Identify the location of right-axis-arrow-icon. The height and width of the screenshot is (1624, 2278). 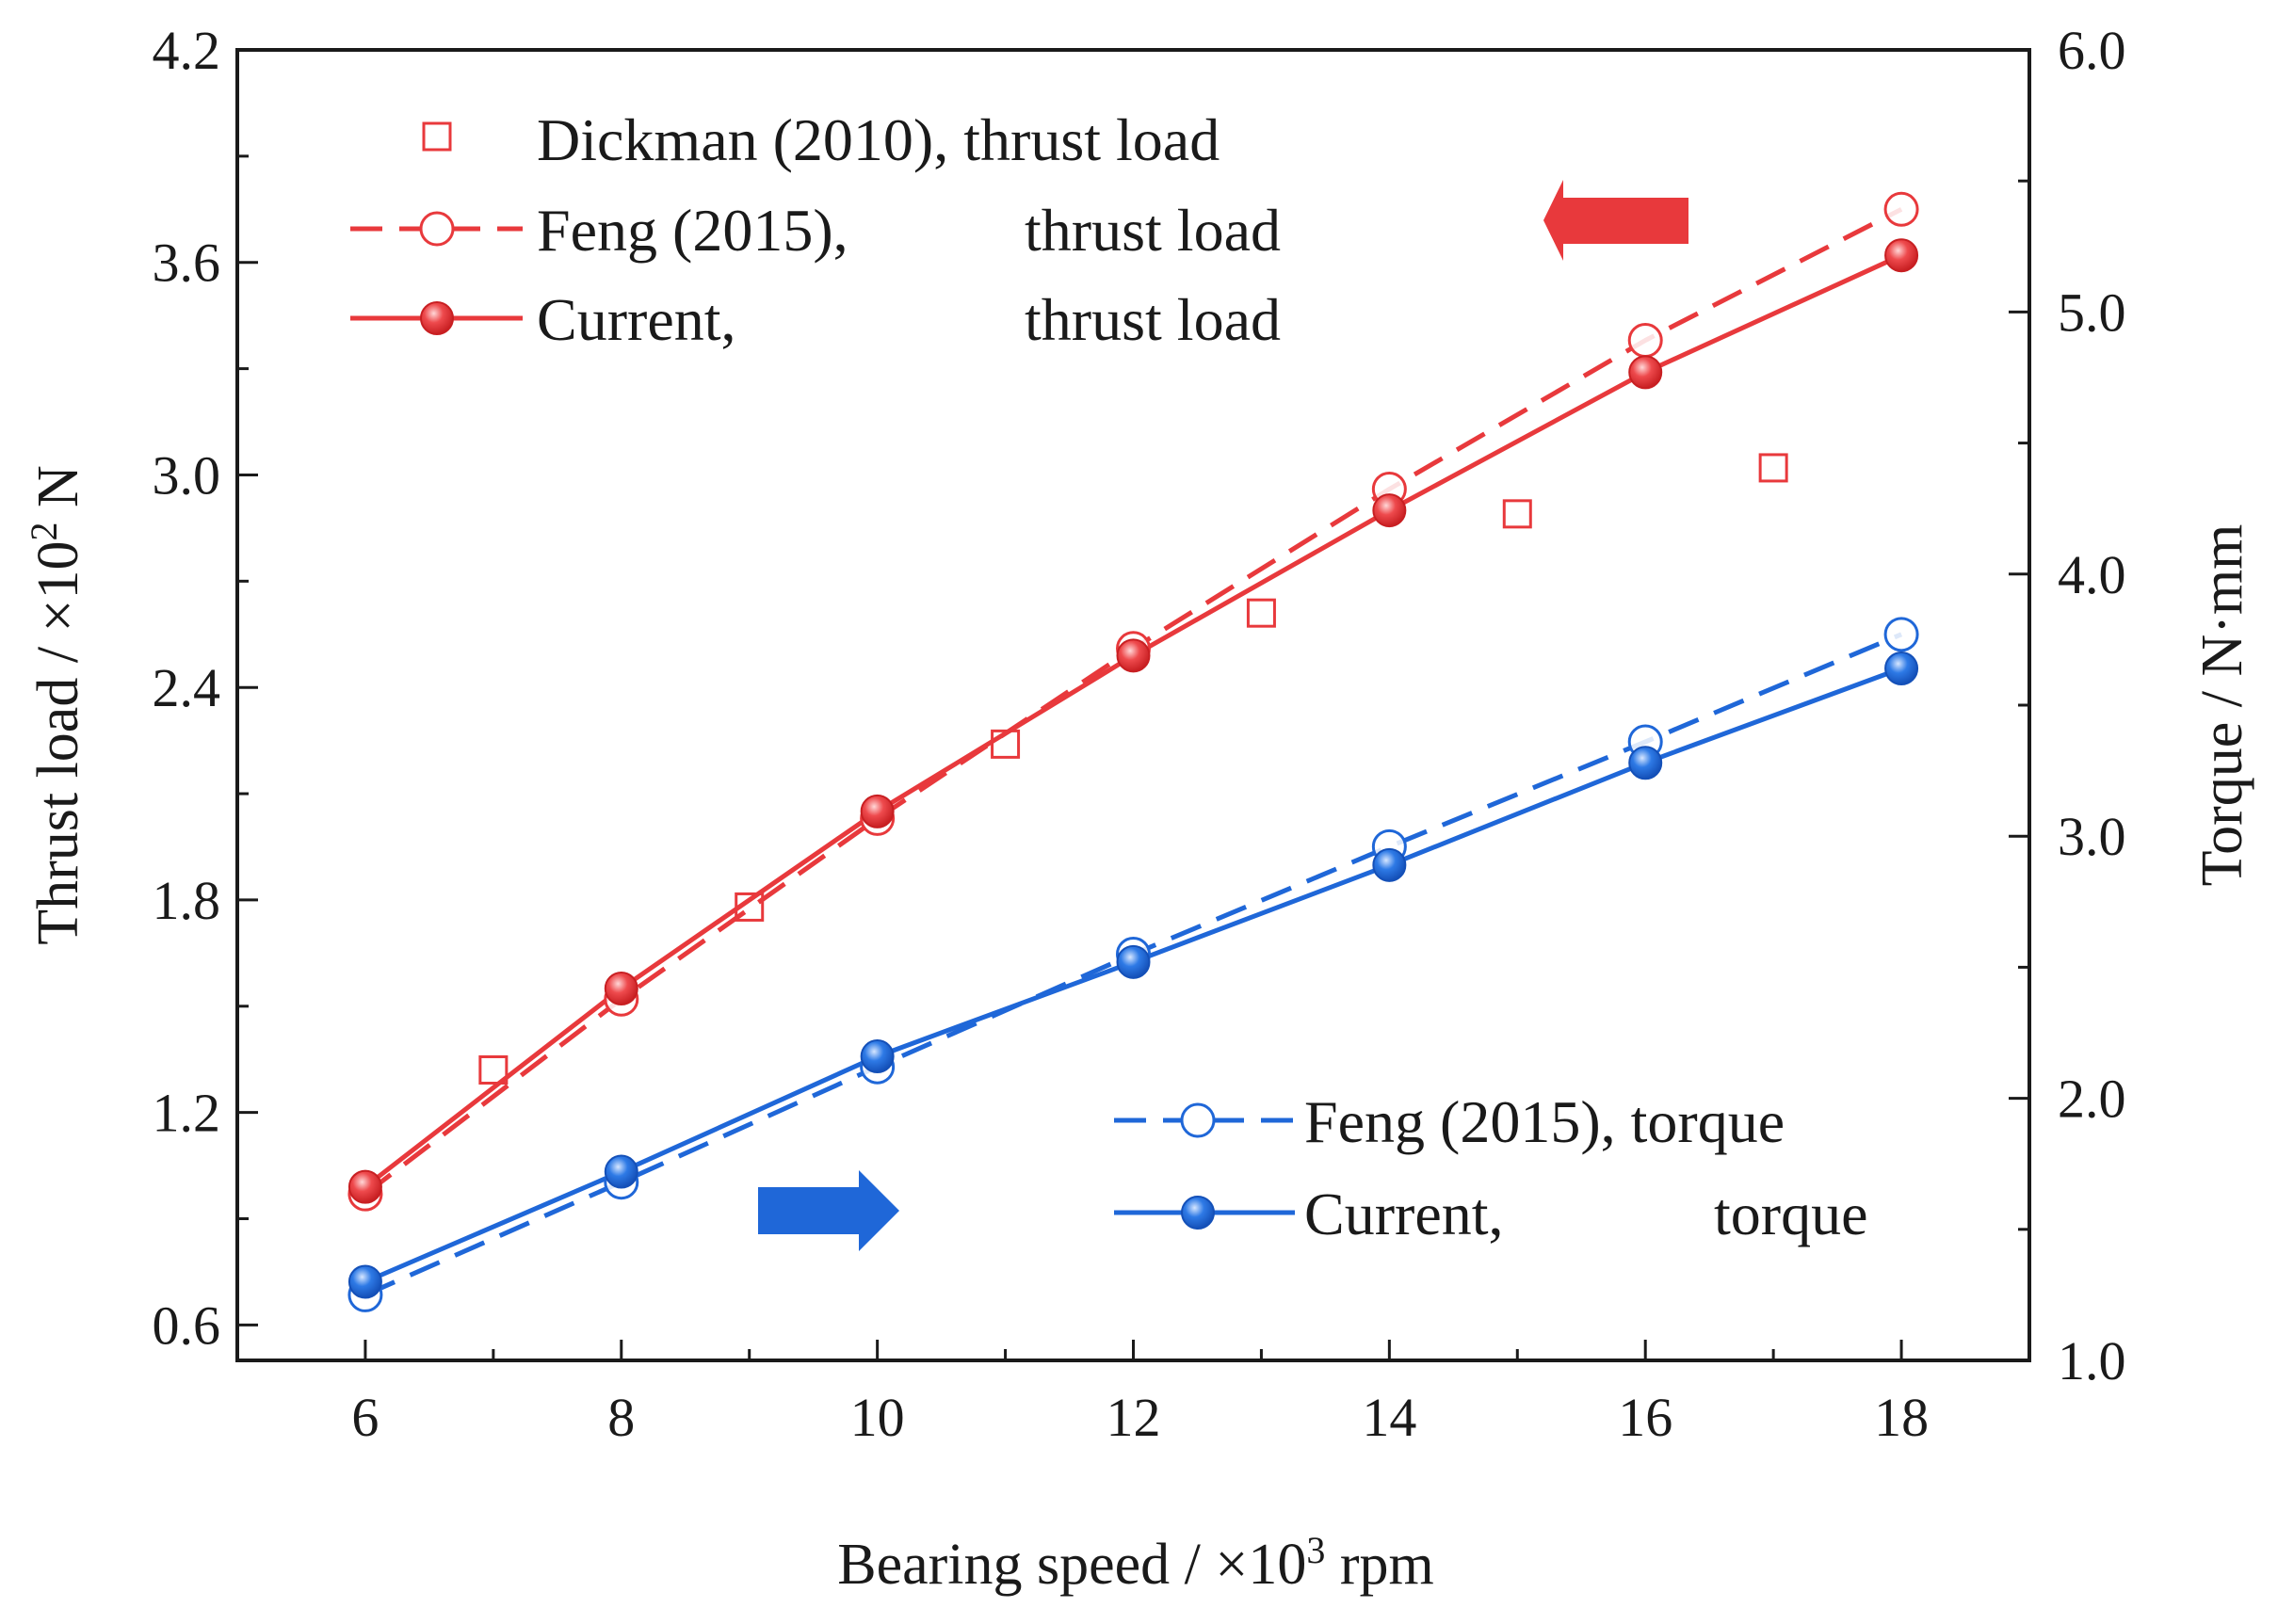
(828, 1210).